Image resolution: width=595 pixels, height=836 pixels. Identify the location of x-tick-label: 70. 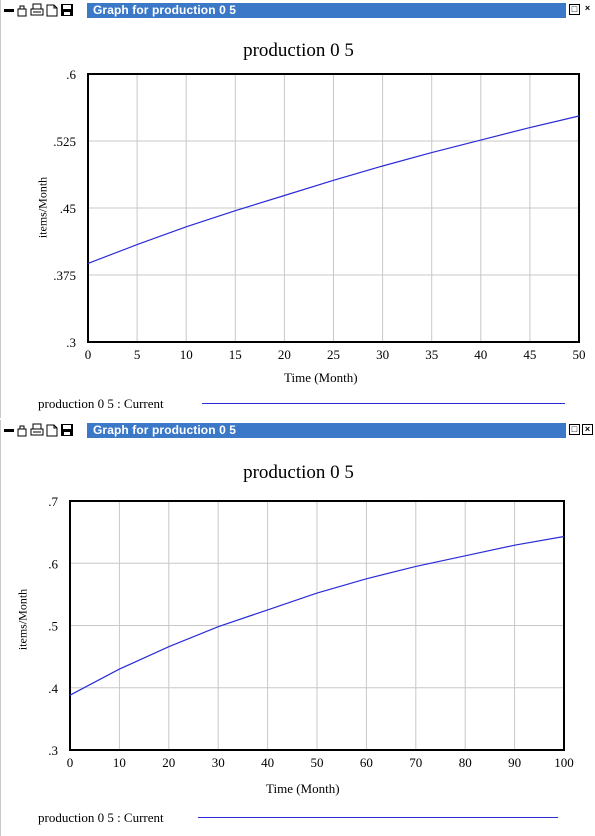
(415, 762).